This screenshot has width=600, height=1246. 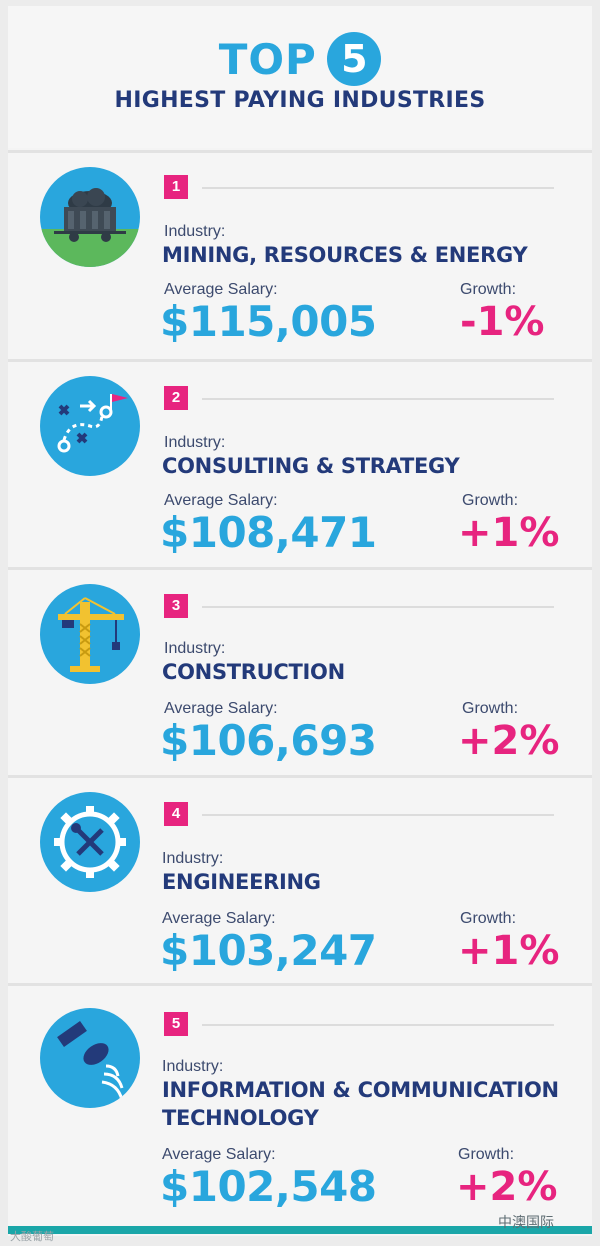 I want to click on satellite-icon, so click(x=90, y=1058).